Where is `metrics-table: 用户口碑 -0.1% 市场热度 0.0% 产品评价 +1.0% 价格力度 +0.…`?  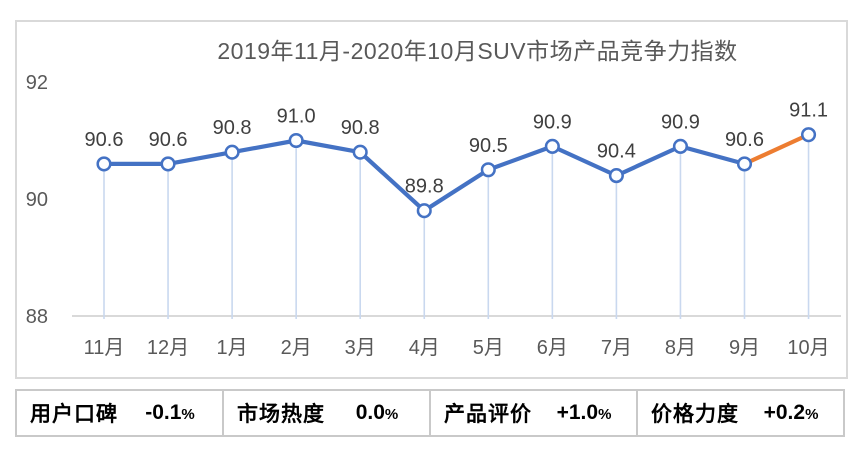 metrics-table: 用户口碑 -0.1% 市场热度 0.0% 产品评价 +1.0% 价格力度 +0.… is located at coordinates (430, 413).